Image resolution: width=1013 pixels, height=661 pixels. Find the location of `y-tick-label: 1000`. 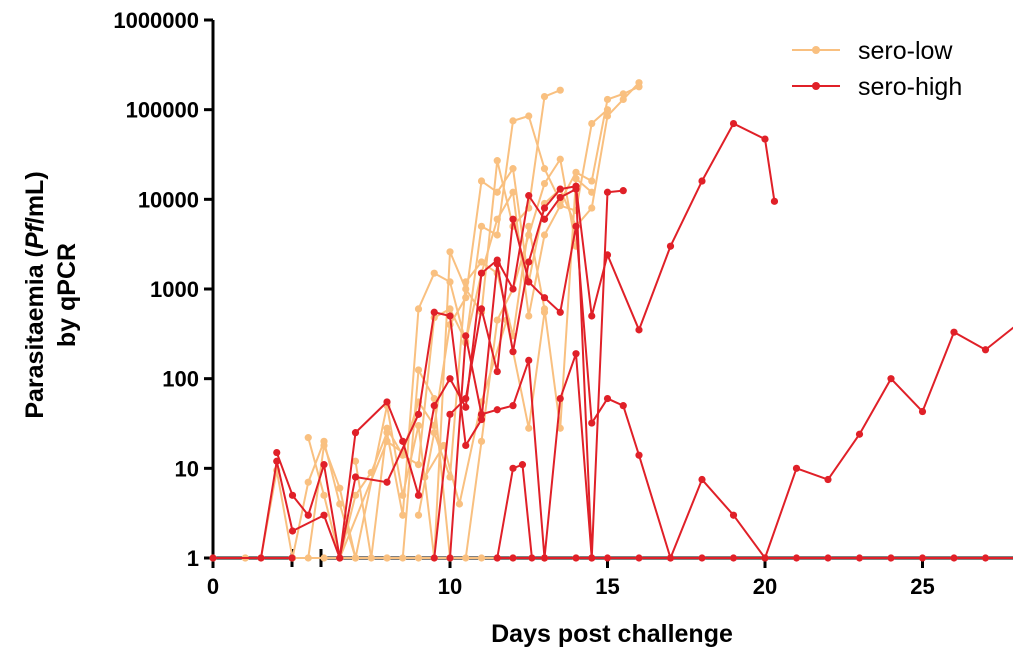

y-tick-label: 1000 is located at coordinates (174, 289).